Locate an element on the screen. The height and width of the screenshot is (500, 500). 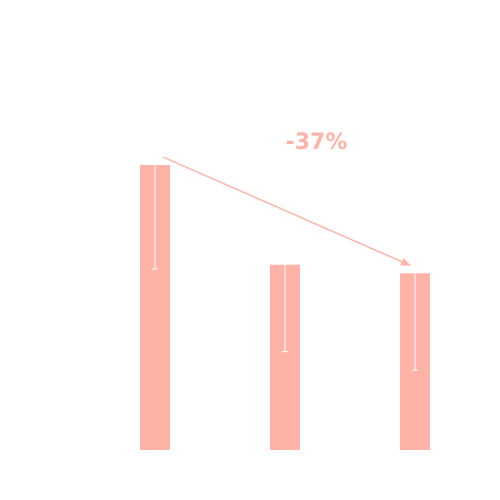
annotation-label: -37% is located at coordinates (317, 142).